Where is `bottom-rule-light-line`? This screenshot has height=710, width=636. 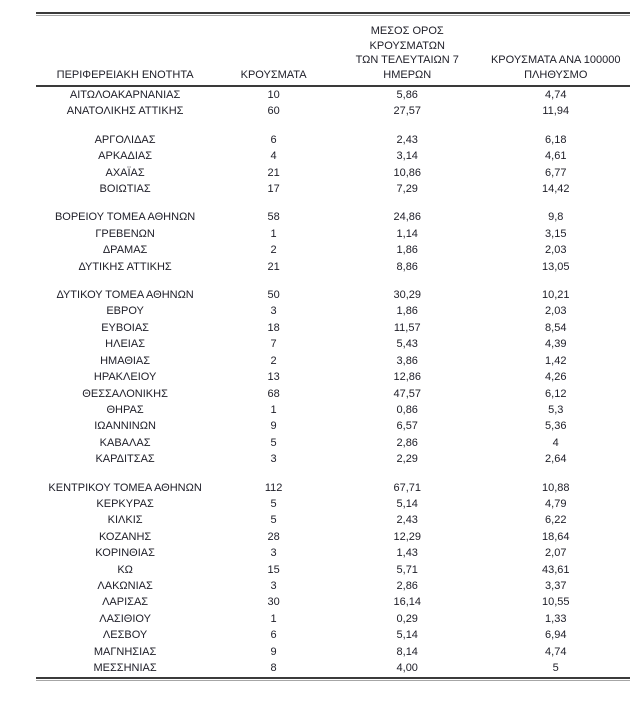 bottom-rule-light-line is located at coordinates (333, 681).